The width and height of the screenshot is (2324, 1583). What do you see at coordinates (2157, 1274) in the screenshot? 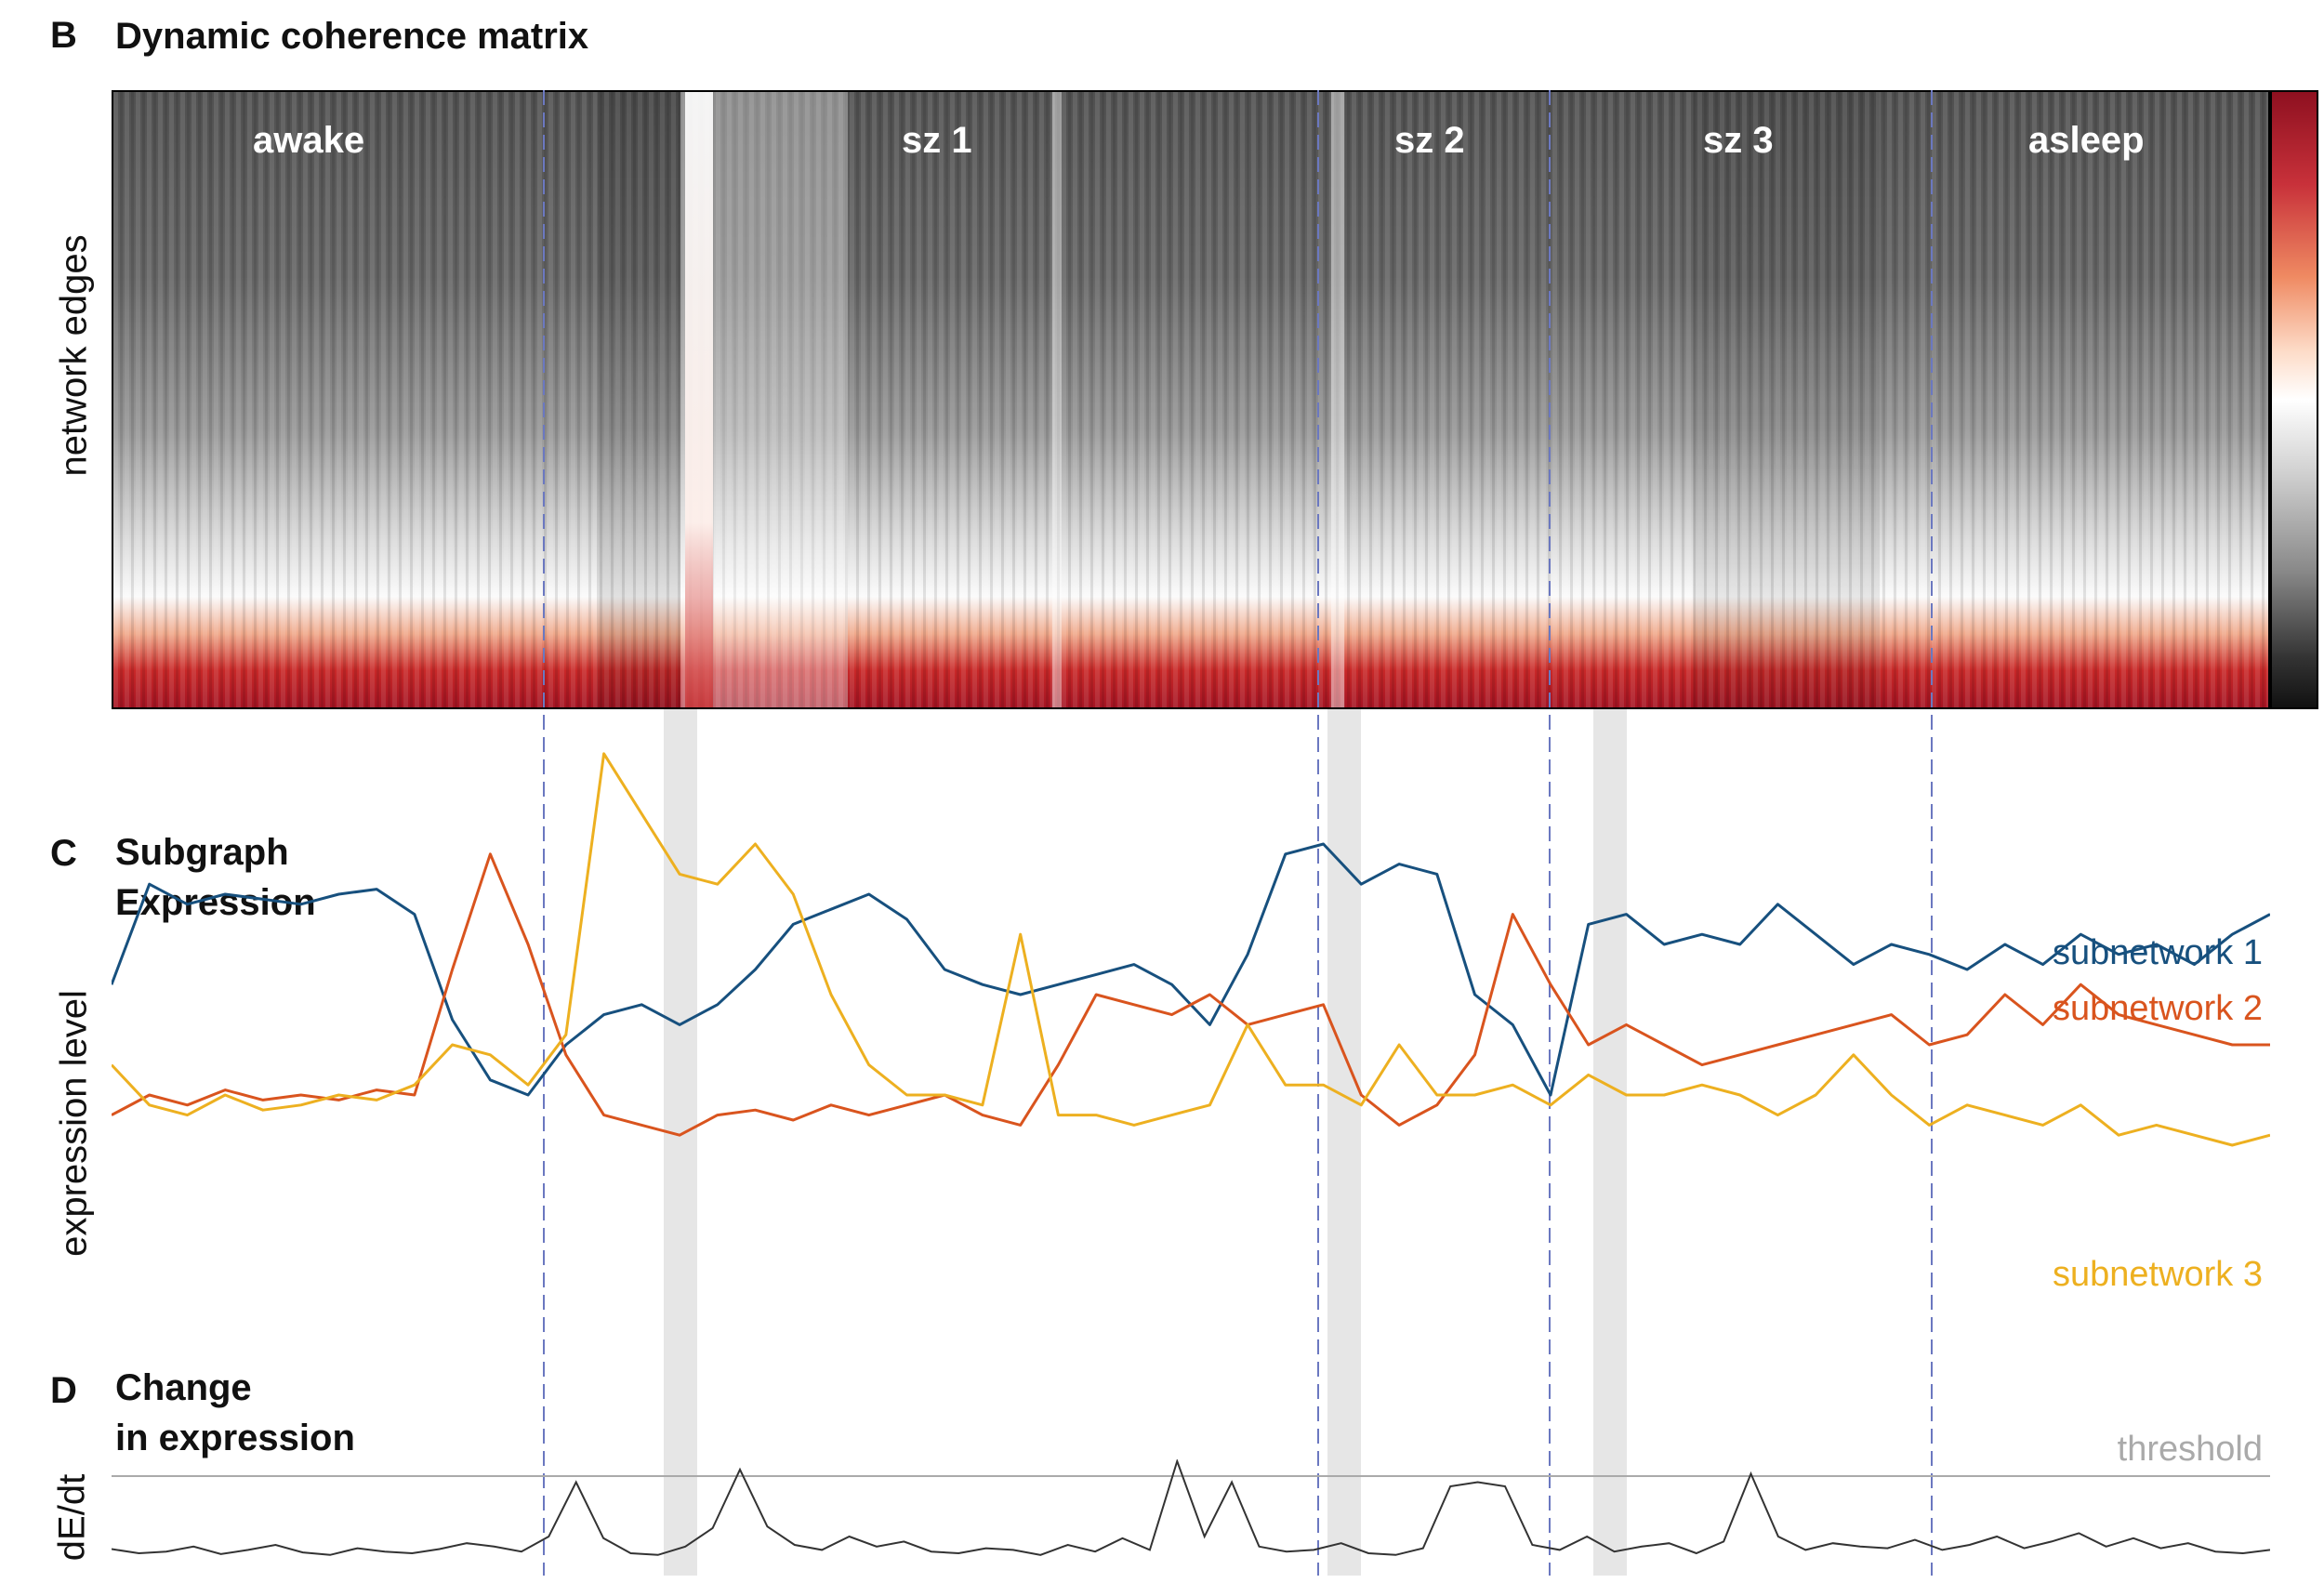
I see `legend-subnetwork-3: subnetwork 3` at bounding box center [2157, 1274].